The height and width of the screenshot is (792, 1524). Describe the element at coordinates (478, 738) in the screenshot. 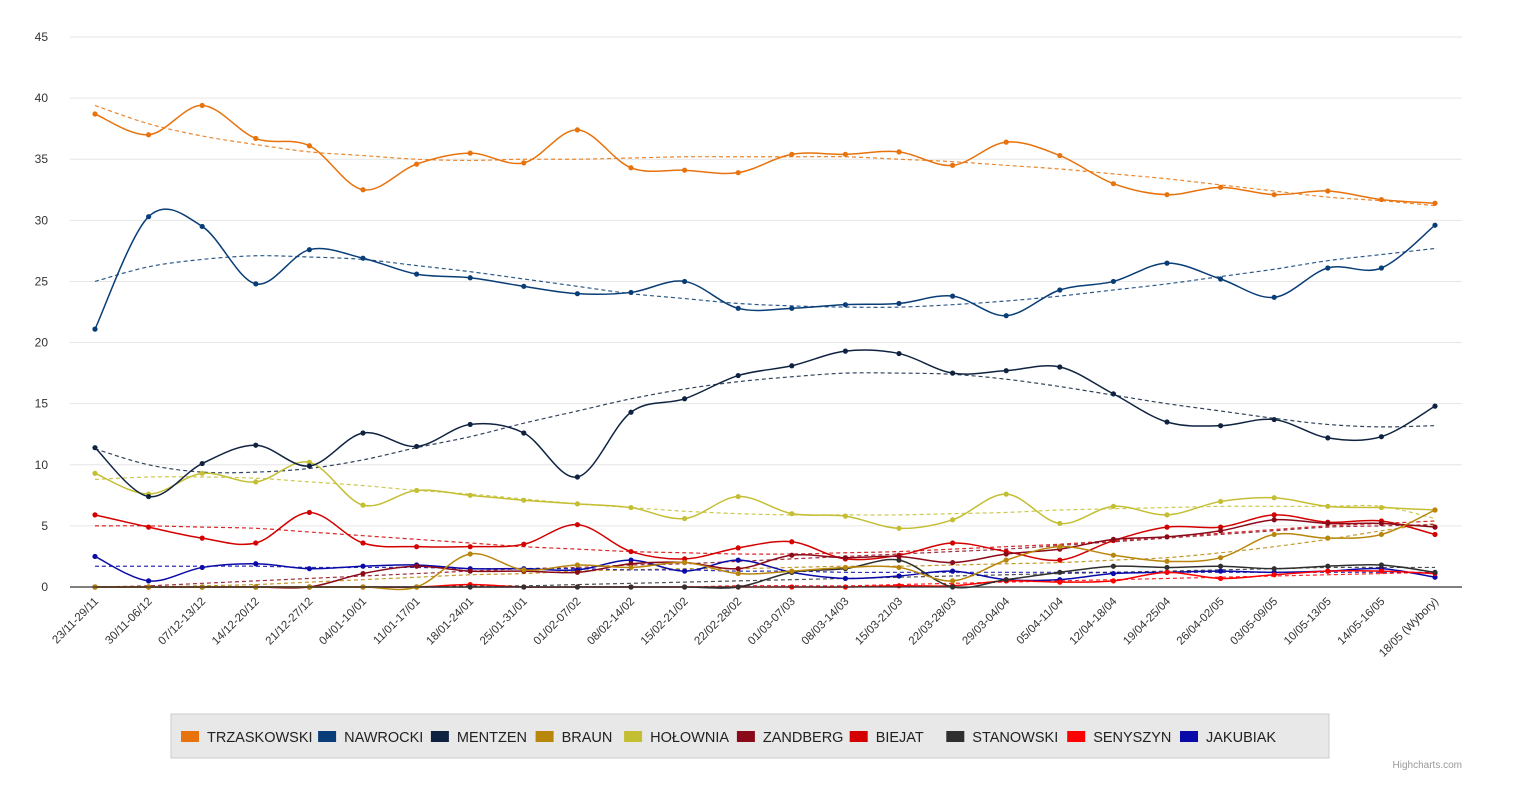

I see `legend-item-mentzen: MENTZEN` at that location.